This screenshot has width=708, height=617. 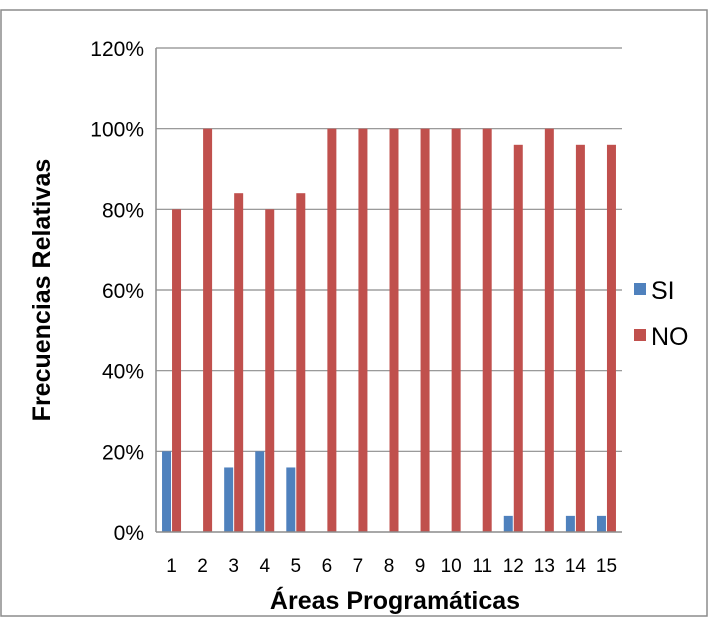 I want to click on y-tick-label: 40%, so click(x=123, y=372).